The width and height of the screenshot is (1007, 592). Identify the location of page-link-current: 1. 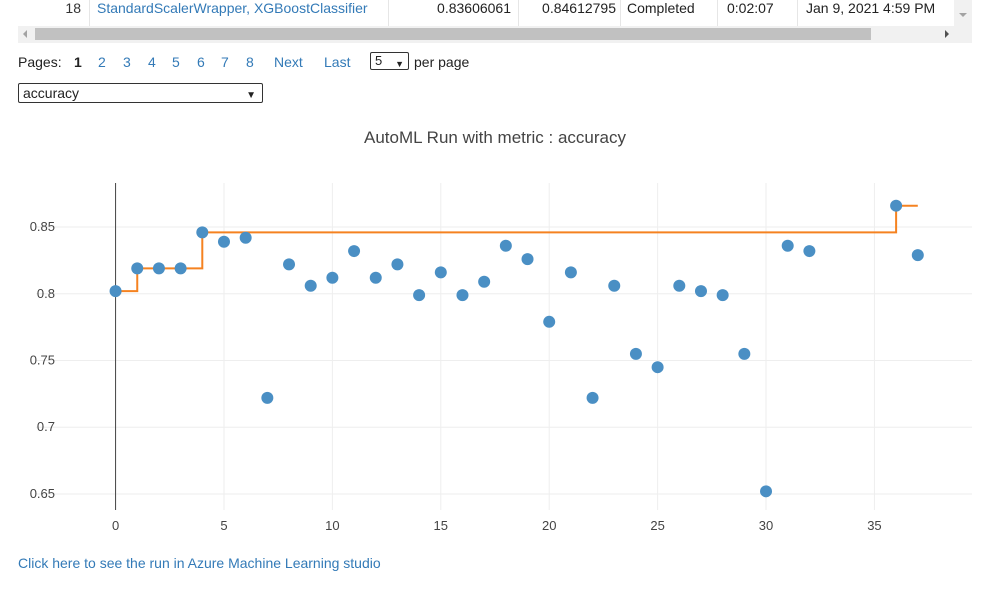
(78, 62).